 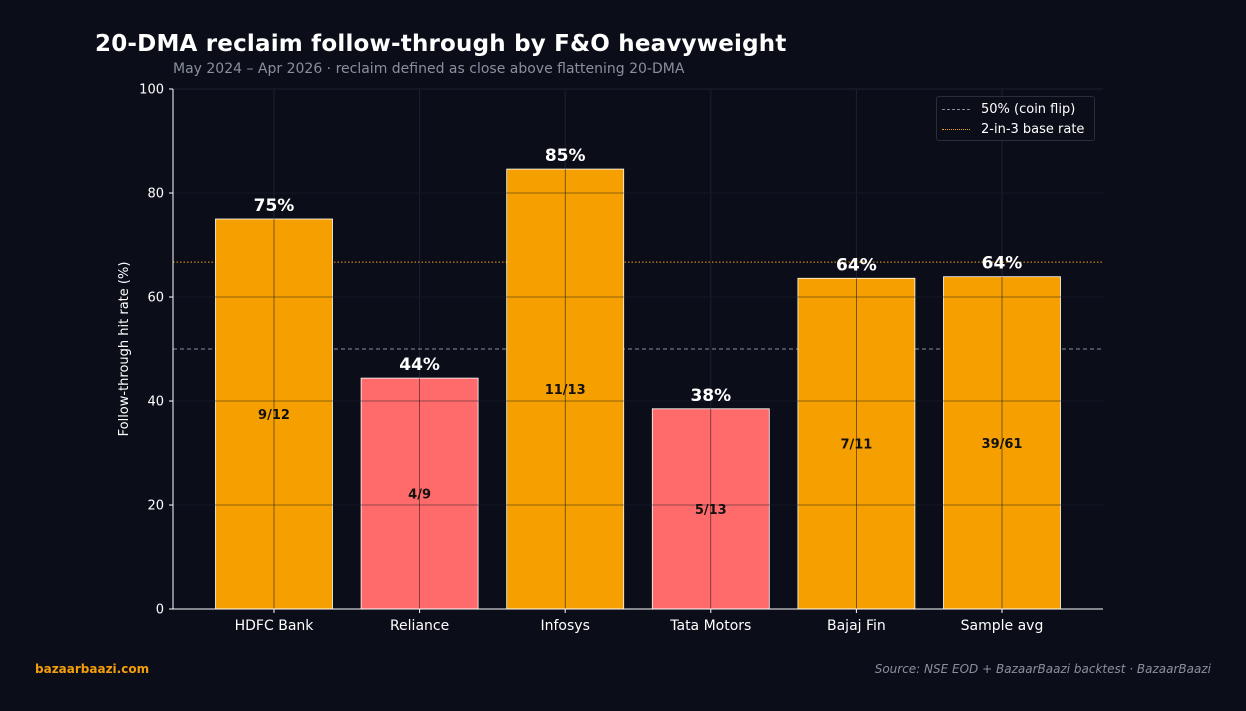 What do you see at coordinates (92, 669) in the screenshot?
I see `footer-brand: bazaarbaazi.com` at bounding box center [92, 669].